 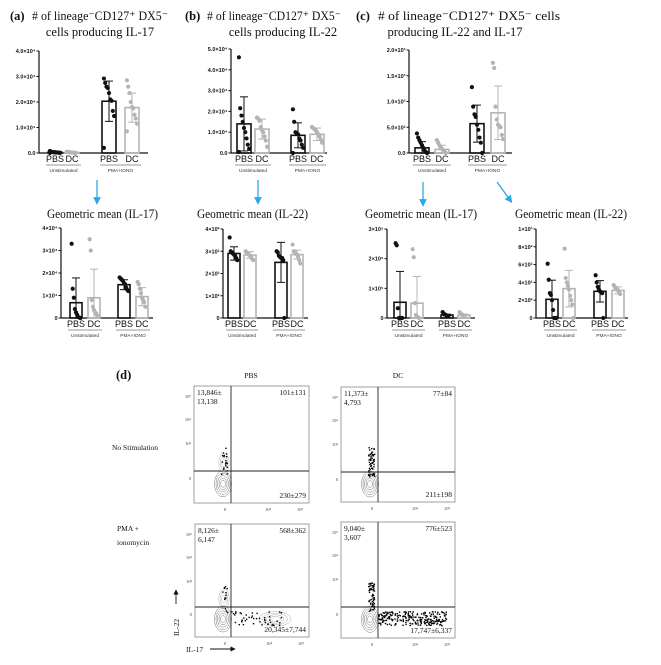 I want to click on row-label-no-stimulation: No Stimulation, so click(x=135, y=447).